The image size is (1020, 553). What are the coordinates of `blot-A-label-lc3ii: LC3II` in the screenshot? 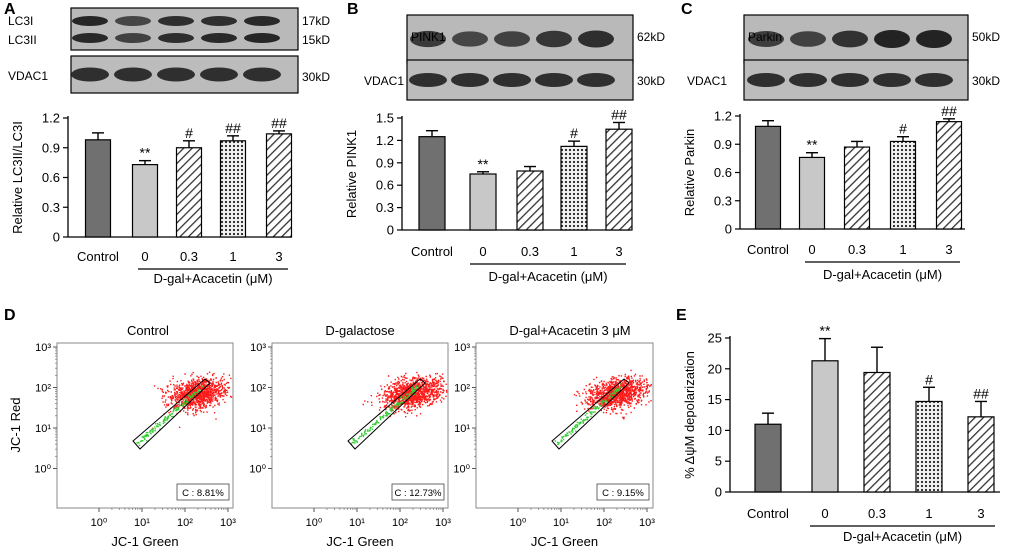 It's located at (22, 40).